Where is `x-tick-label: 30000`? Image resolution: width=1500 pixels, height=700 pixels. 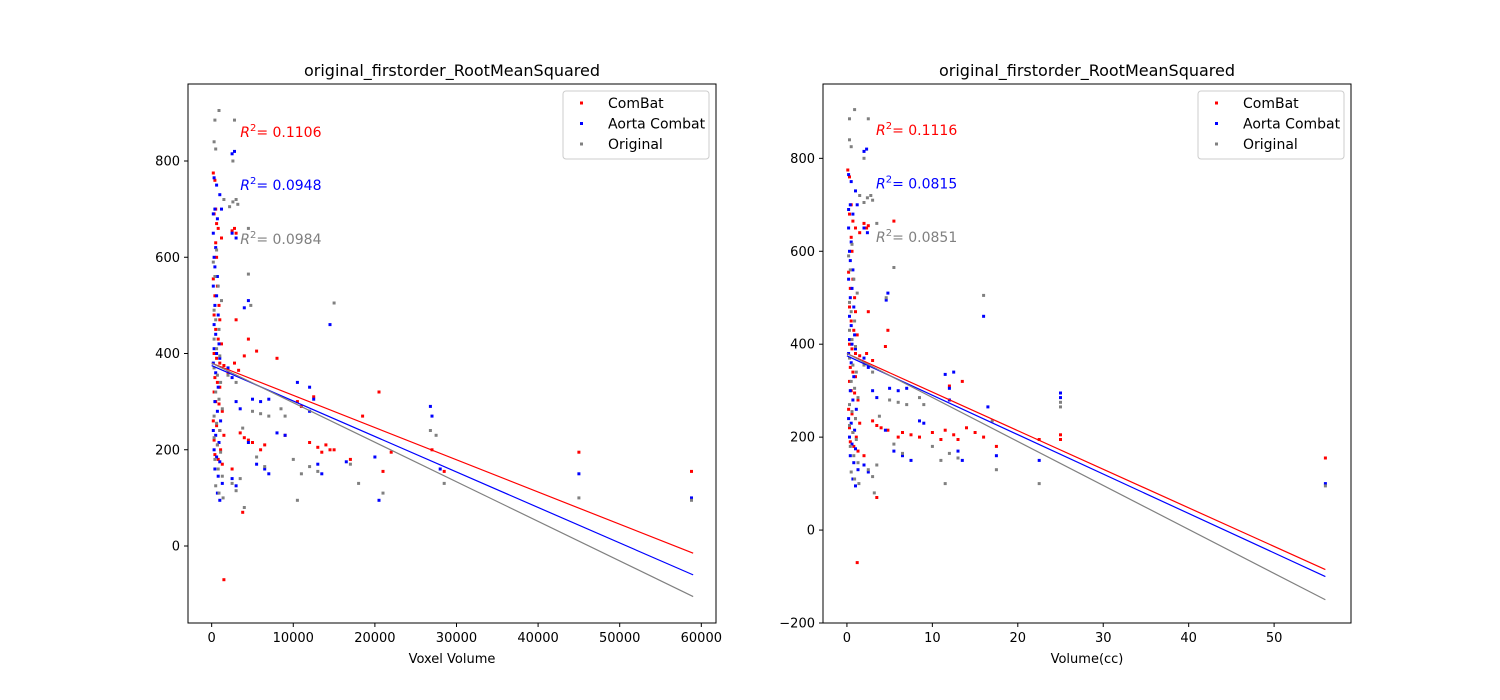 x-tick-label: 30000 is located at coordinates (456, 638).